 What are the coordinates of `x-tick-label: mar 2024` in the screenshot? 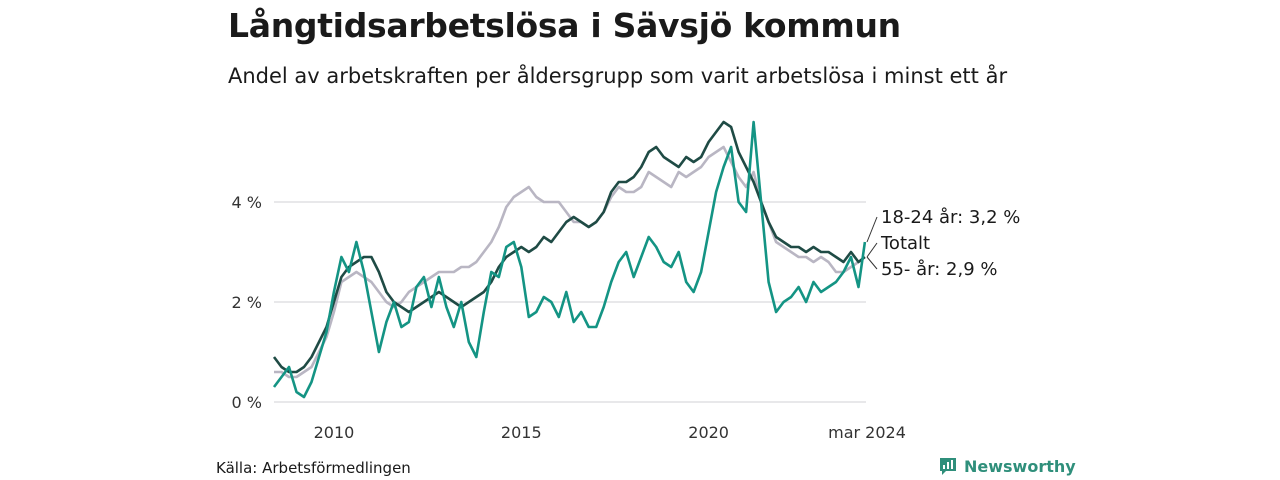 It's located at (867, 432).